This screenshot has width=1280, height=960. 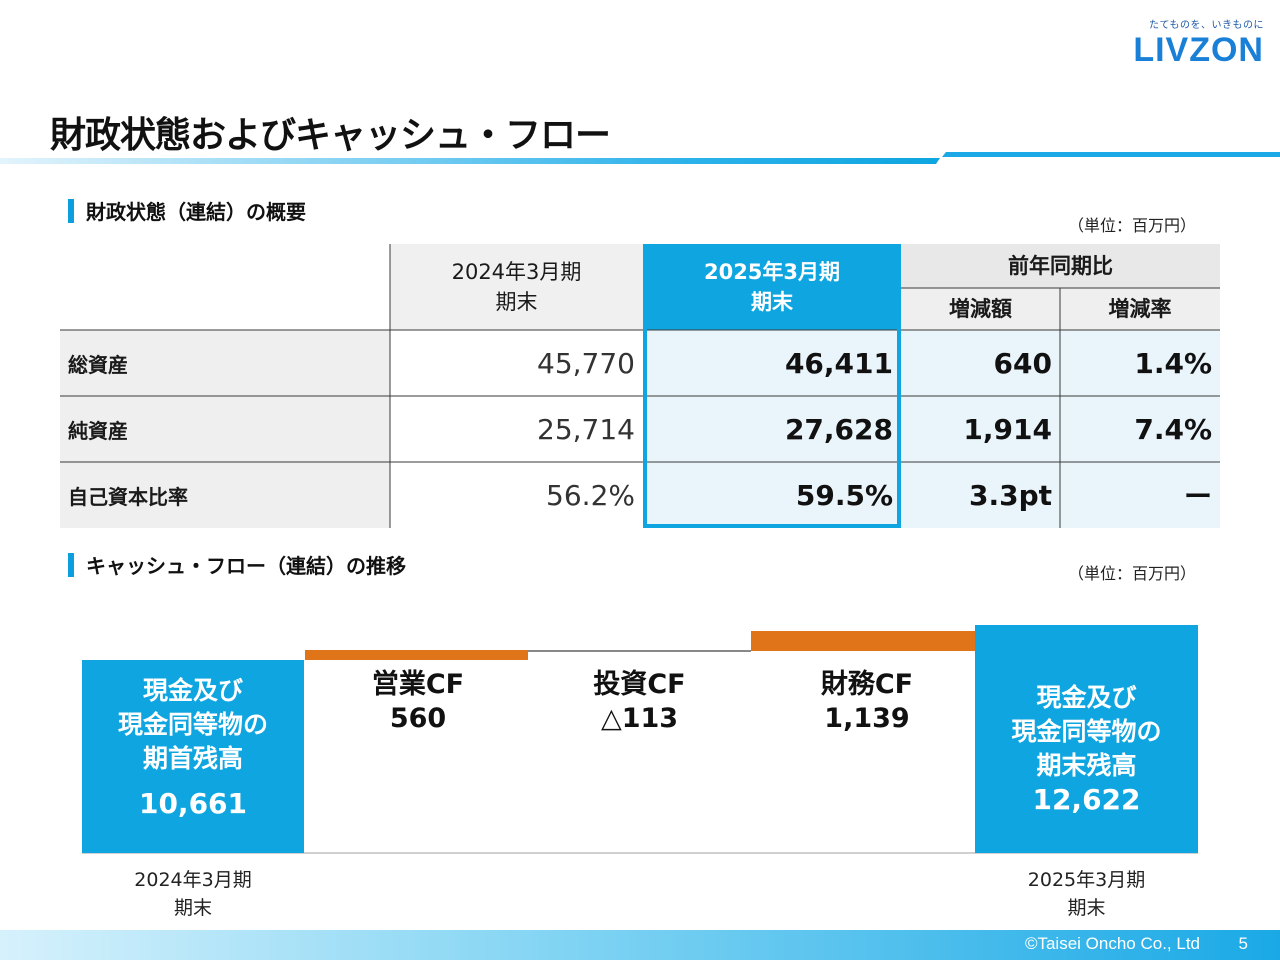 I want to click on header-prev-period: 2024年3月期 期末, so click(x=516, y=287).